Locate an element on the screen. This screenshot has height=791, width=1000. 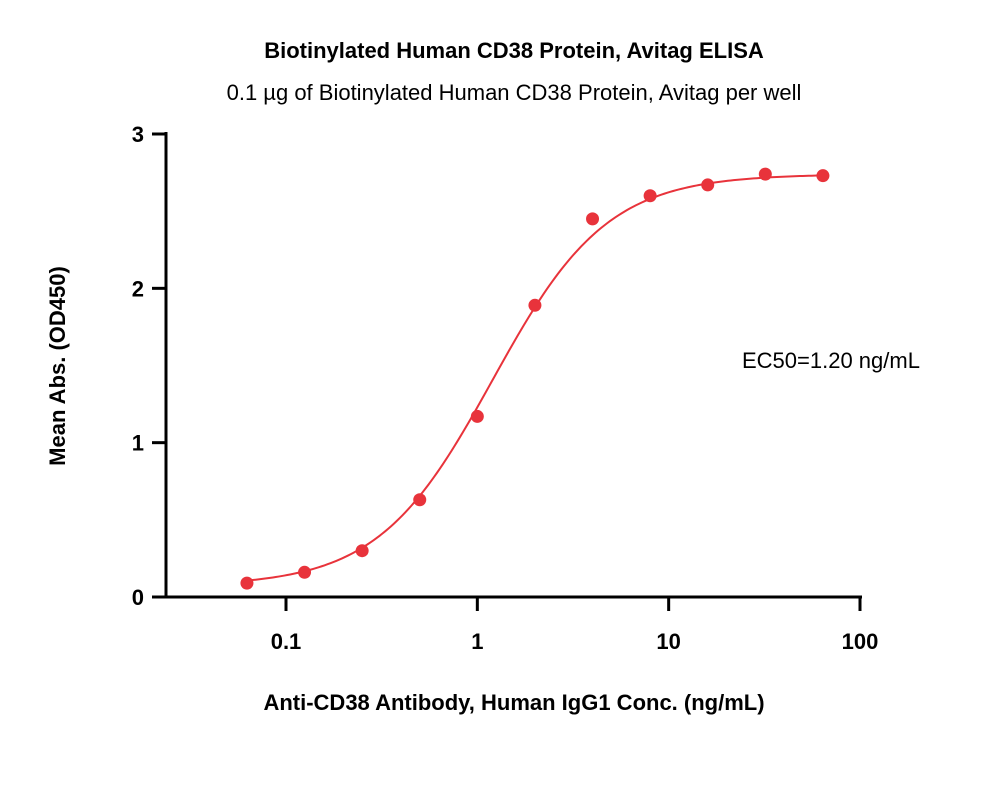
x-tick-label: 10 is located at coordinates (668, 641).